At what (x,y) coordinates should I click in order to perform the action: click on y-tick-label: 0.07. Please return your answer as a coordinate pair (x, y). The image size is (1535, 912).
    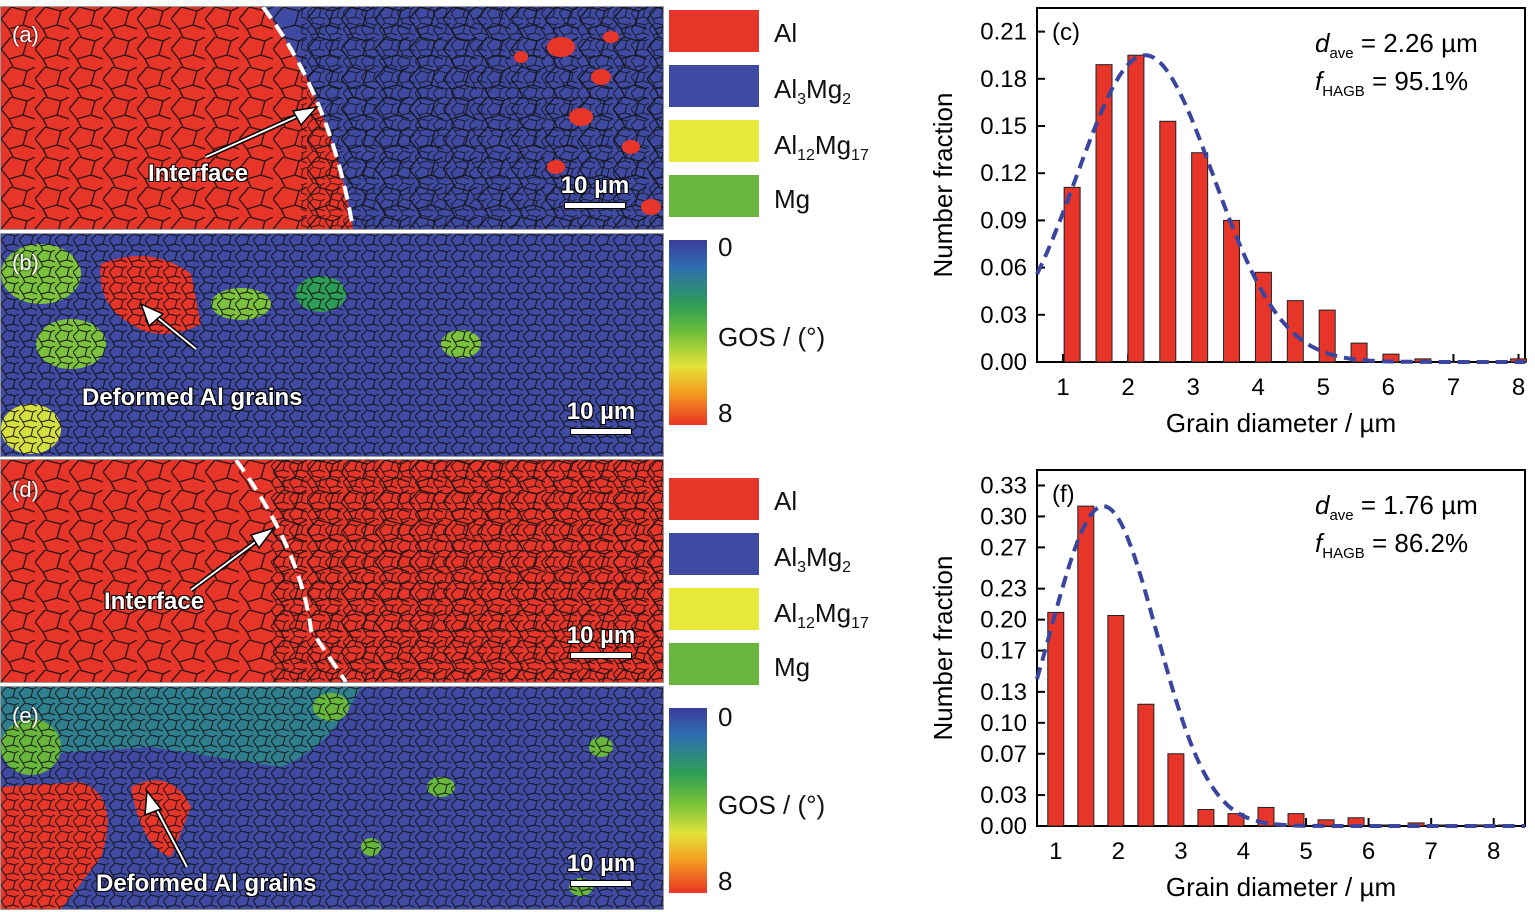
    Looking at the image, I should click on (1003, 754).